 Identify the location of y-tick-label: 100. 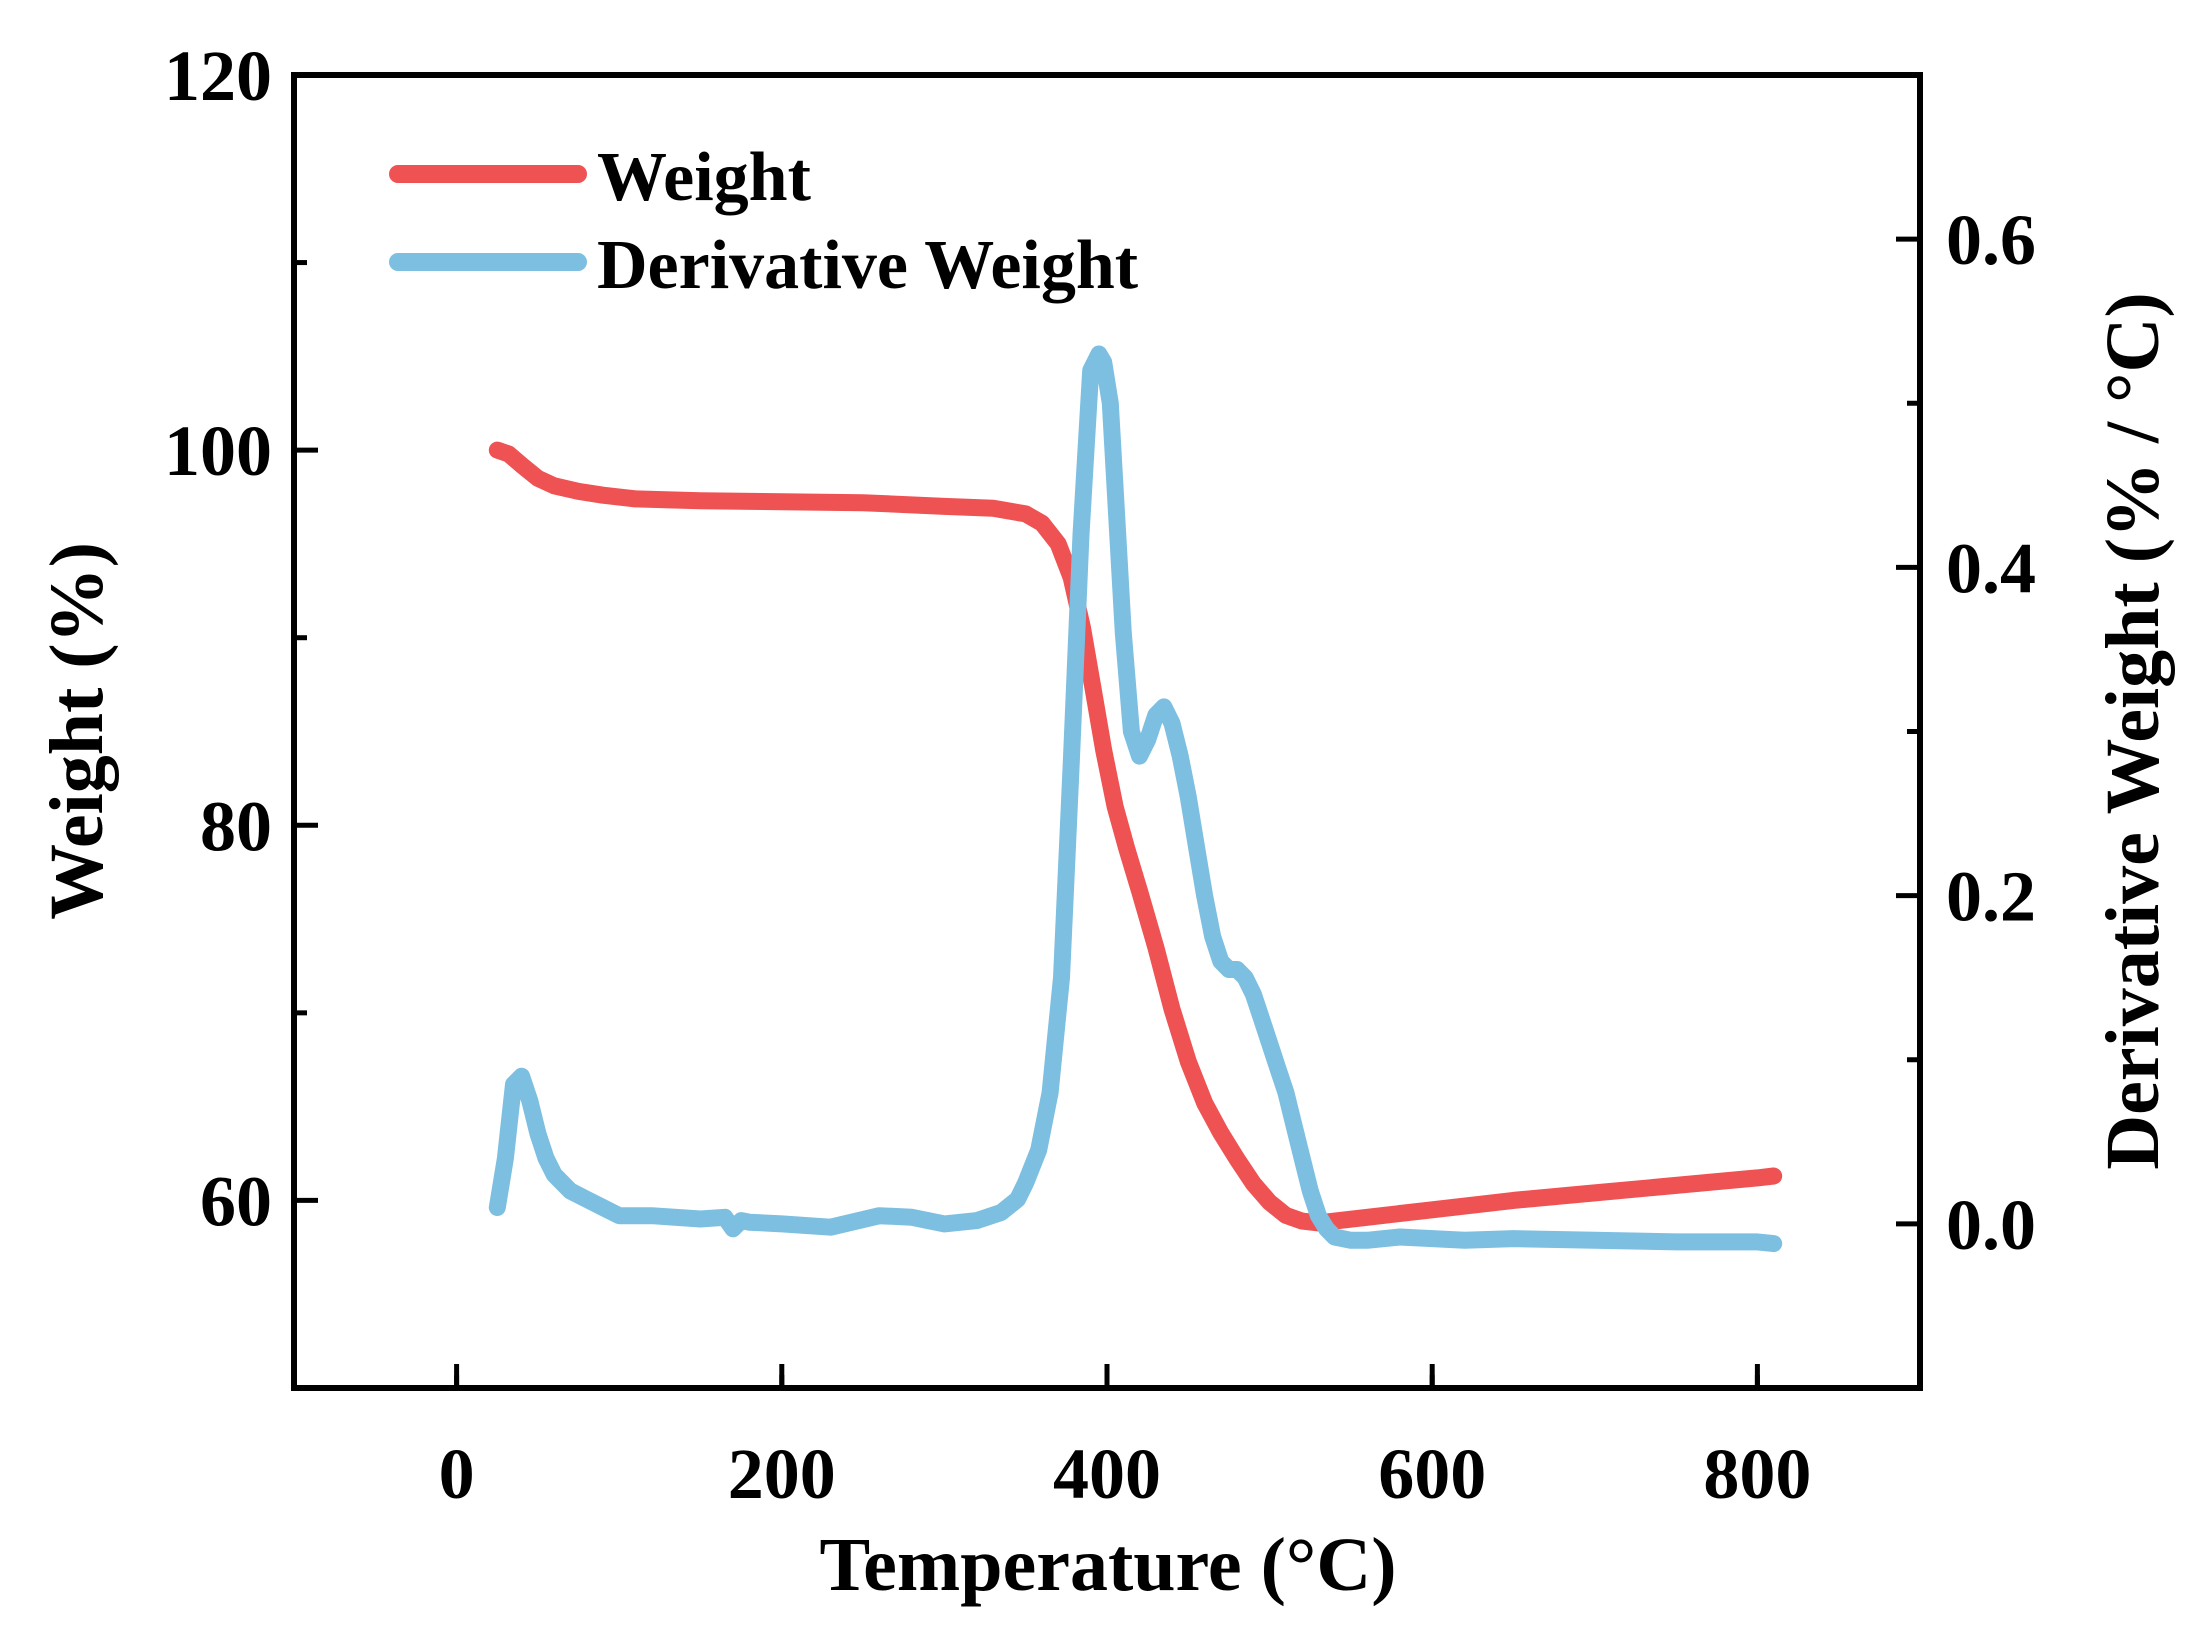
(218, 451).